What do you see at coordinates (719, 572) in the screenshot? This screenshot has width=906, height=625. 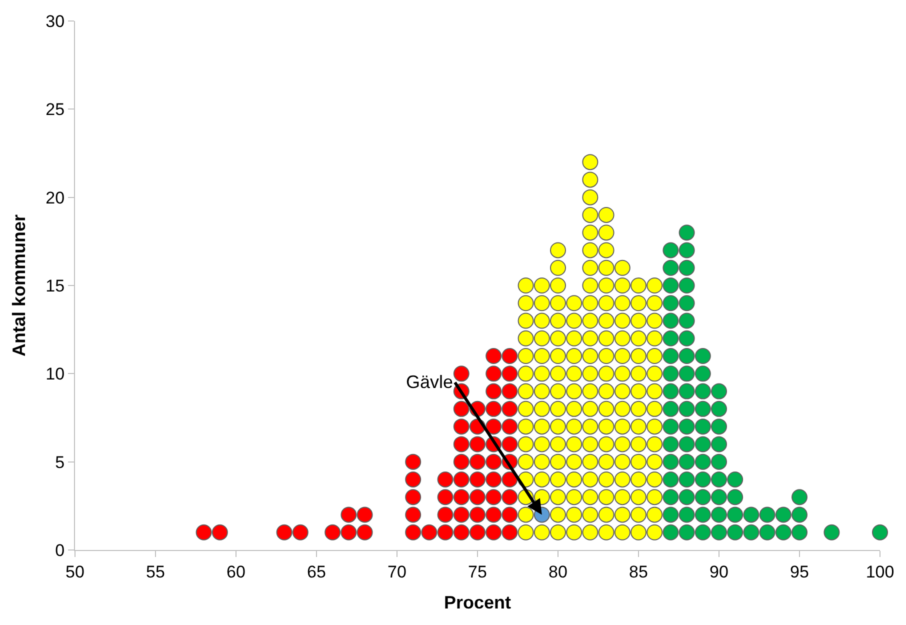 I see `x-tick-label: 90` at bounding box center [719, 572].